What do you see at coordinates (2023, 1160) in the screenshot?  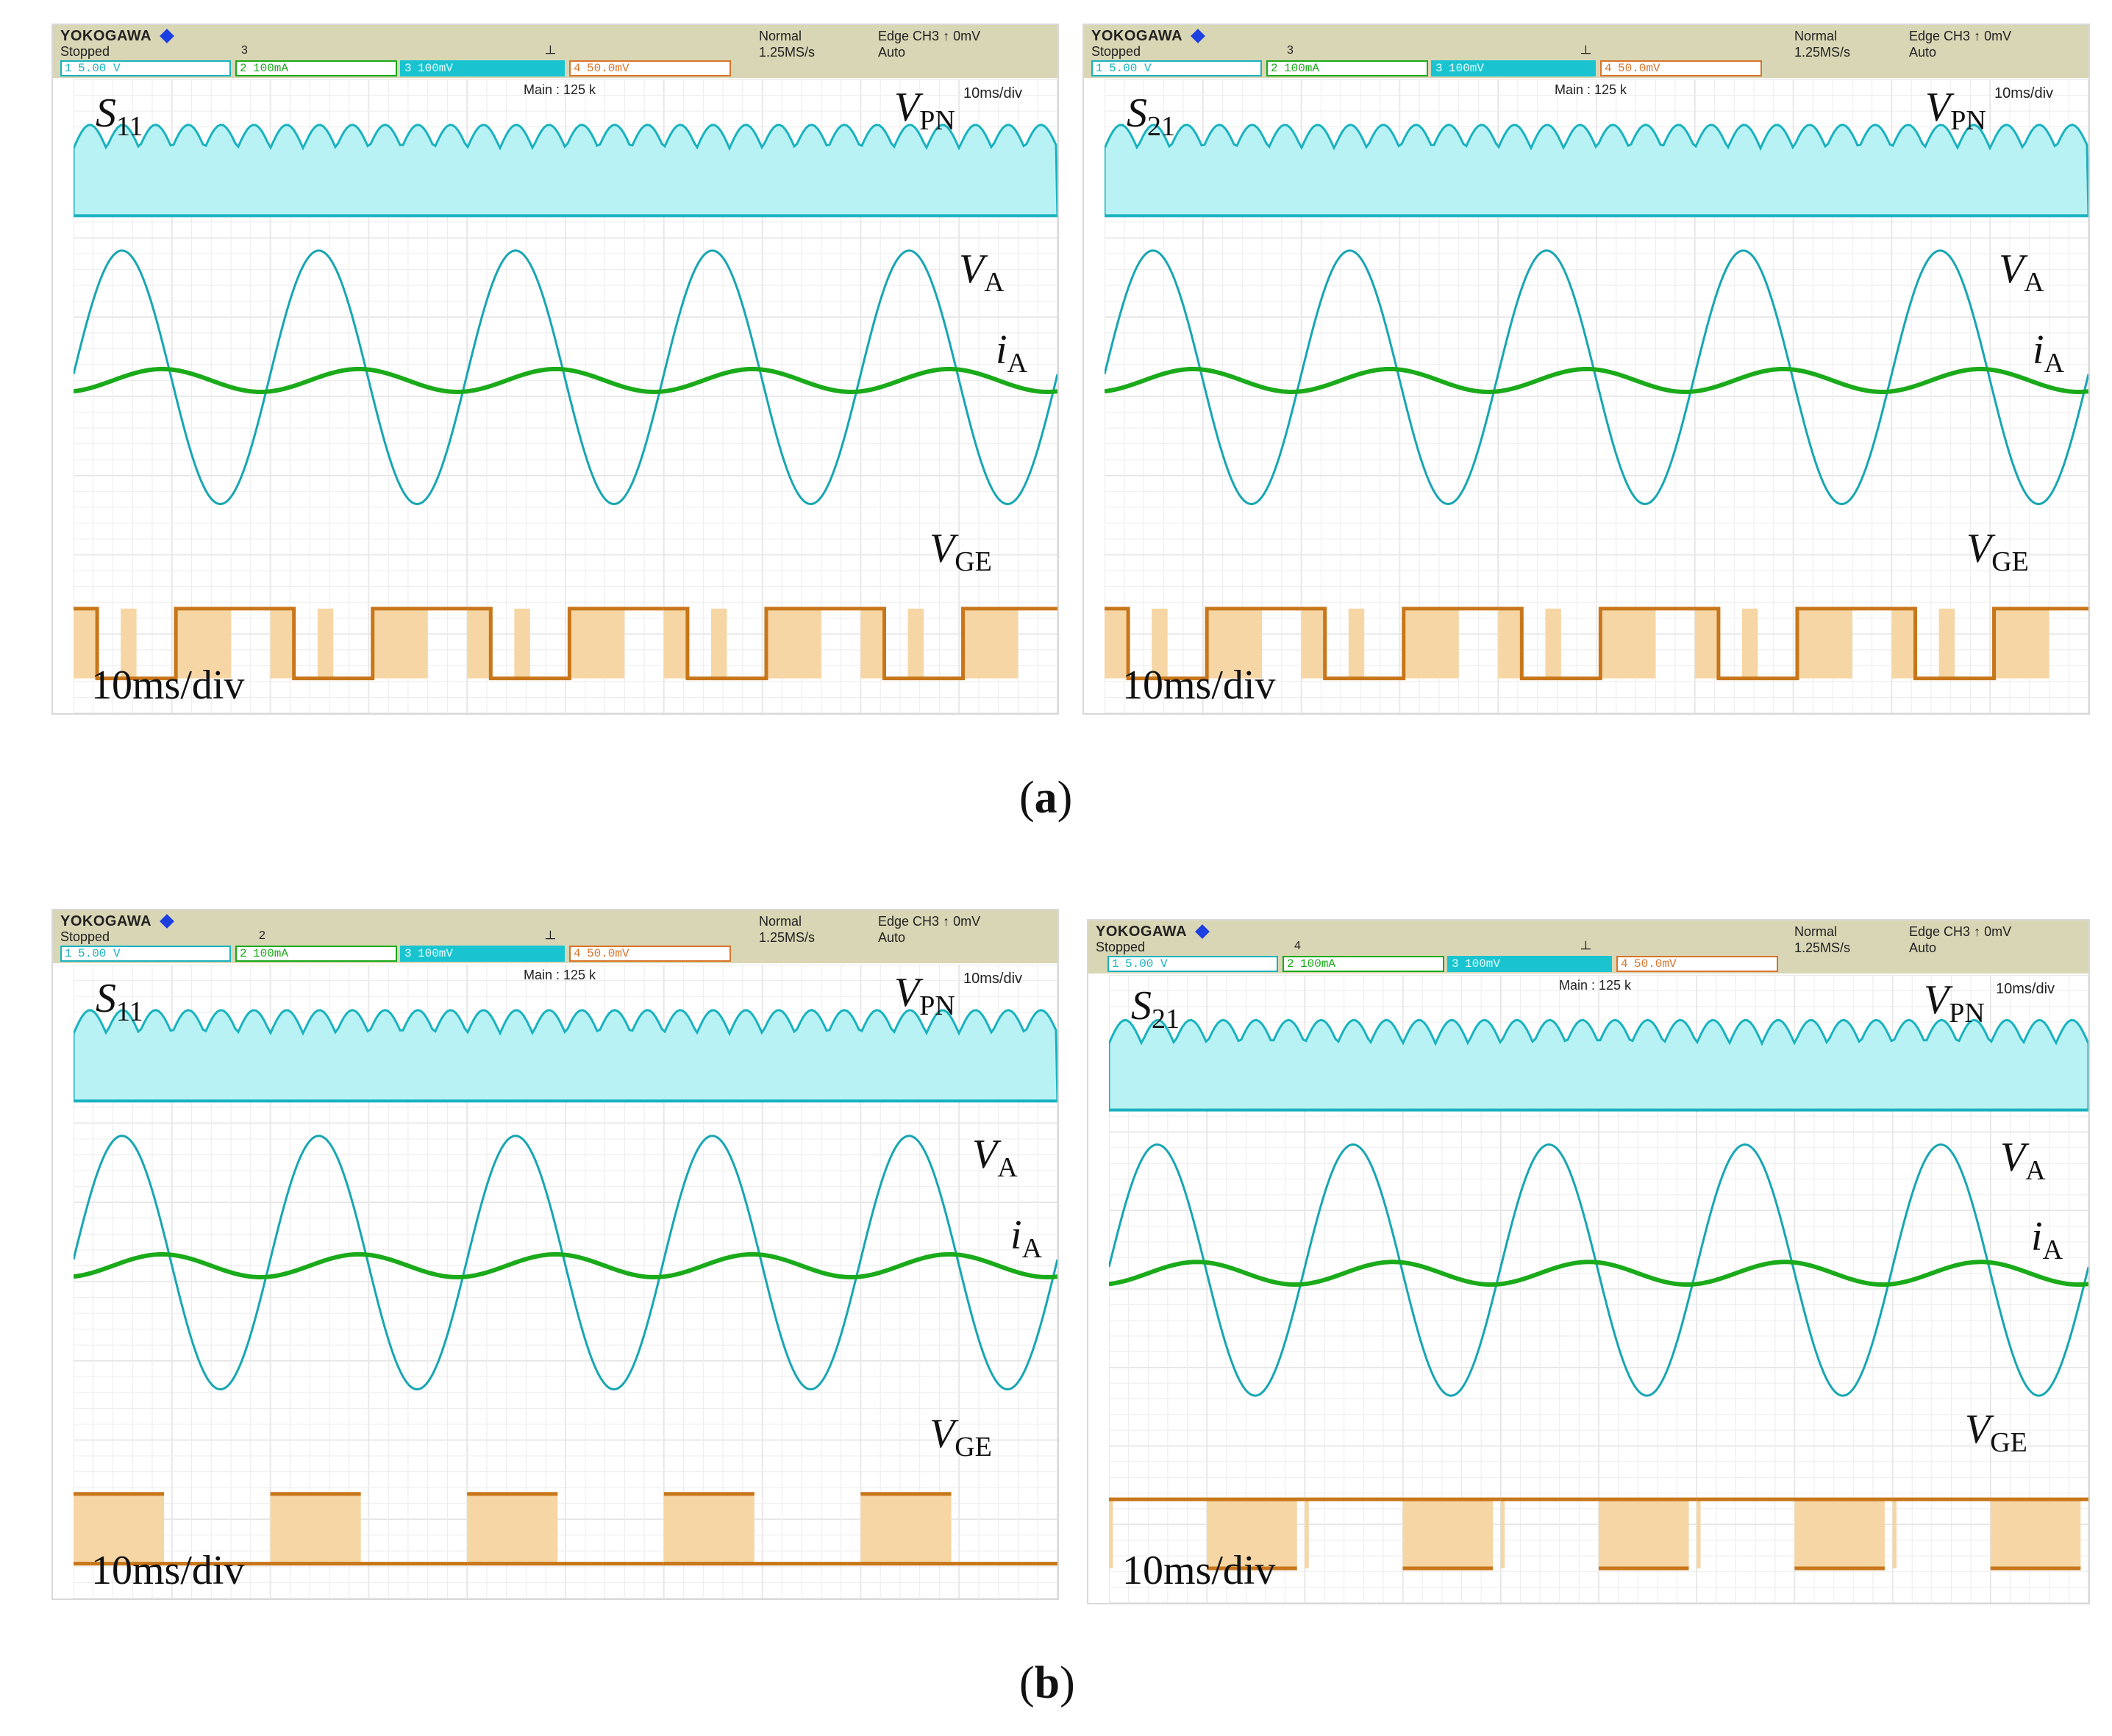 I see `va-label: VA` at bounding box center [2023, 1160].